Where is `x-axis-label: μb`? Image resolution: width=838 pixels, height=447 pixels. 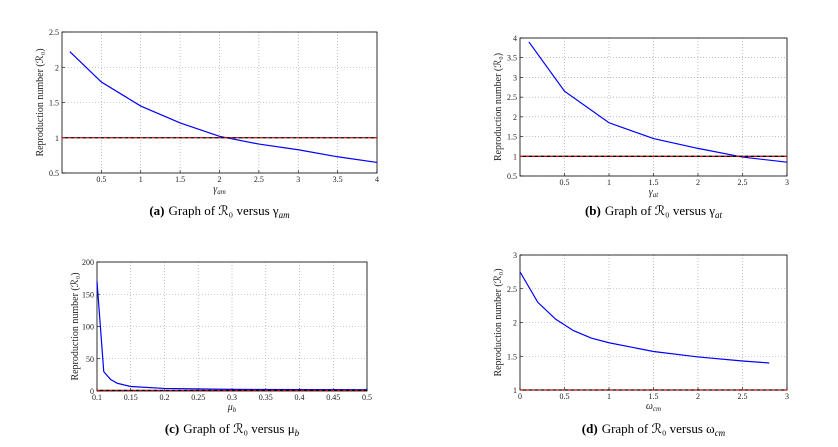 x-axis-label: μb is located at coordinates (232, 408).